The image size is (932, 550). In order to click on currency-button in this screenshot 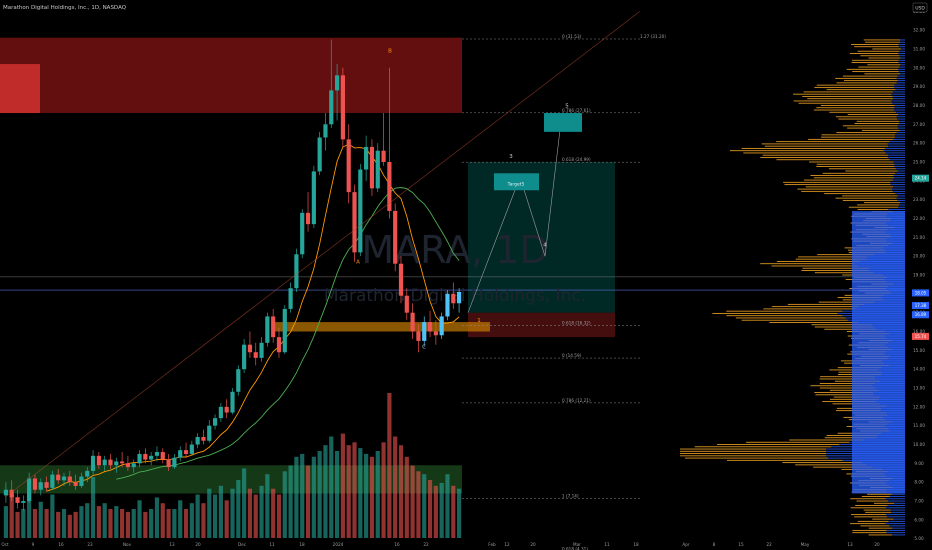, I will do `click(920, 7)`.